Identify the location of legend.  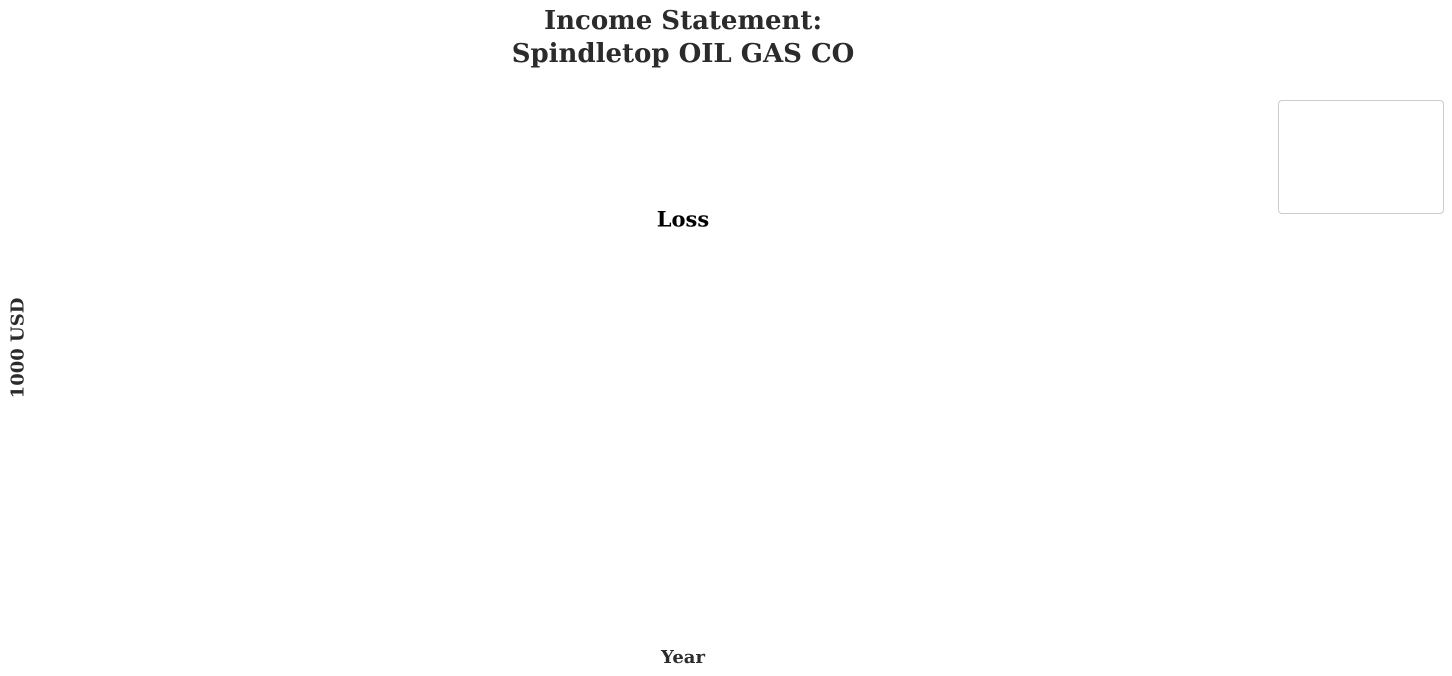
(1361, 157).